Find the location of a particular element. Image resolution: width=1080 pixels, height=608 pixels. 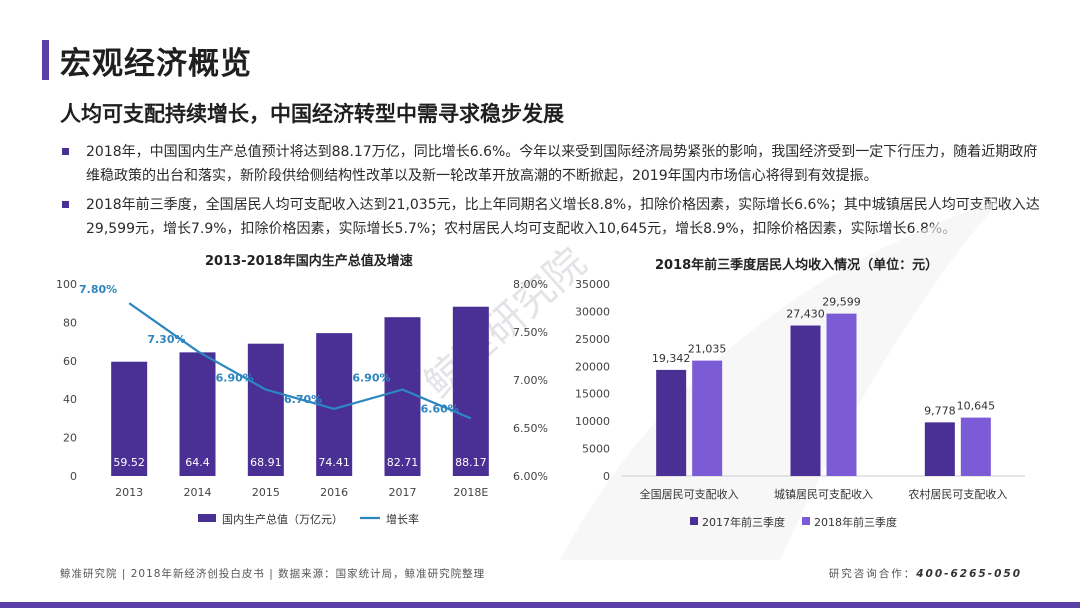

y-tick-label: 20 is located at coordinates (70, 438).